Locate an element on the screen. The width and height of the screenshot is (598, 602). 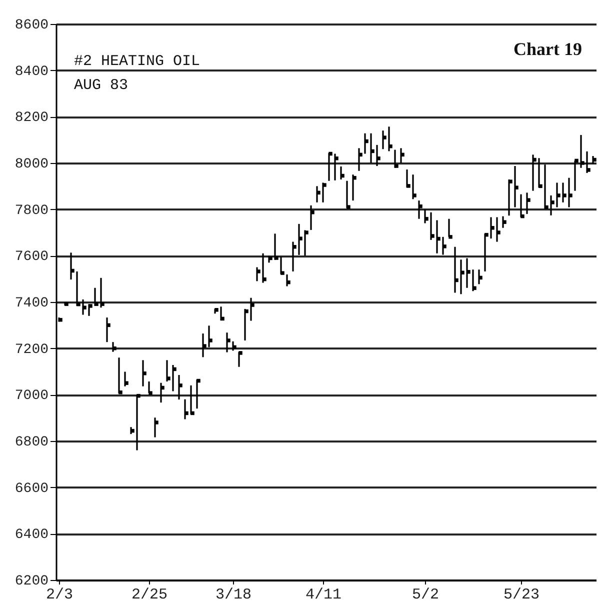
y-tick-label: 7200 is located at coordinates (31, 350).